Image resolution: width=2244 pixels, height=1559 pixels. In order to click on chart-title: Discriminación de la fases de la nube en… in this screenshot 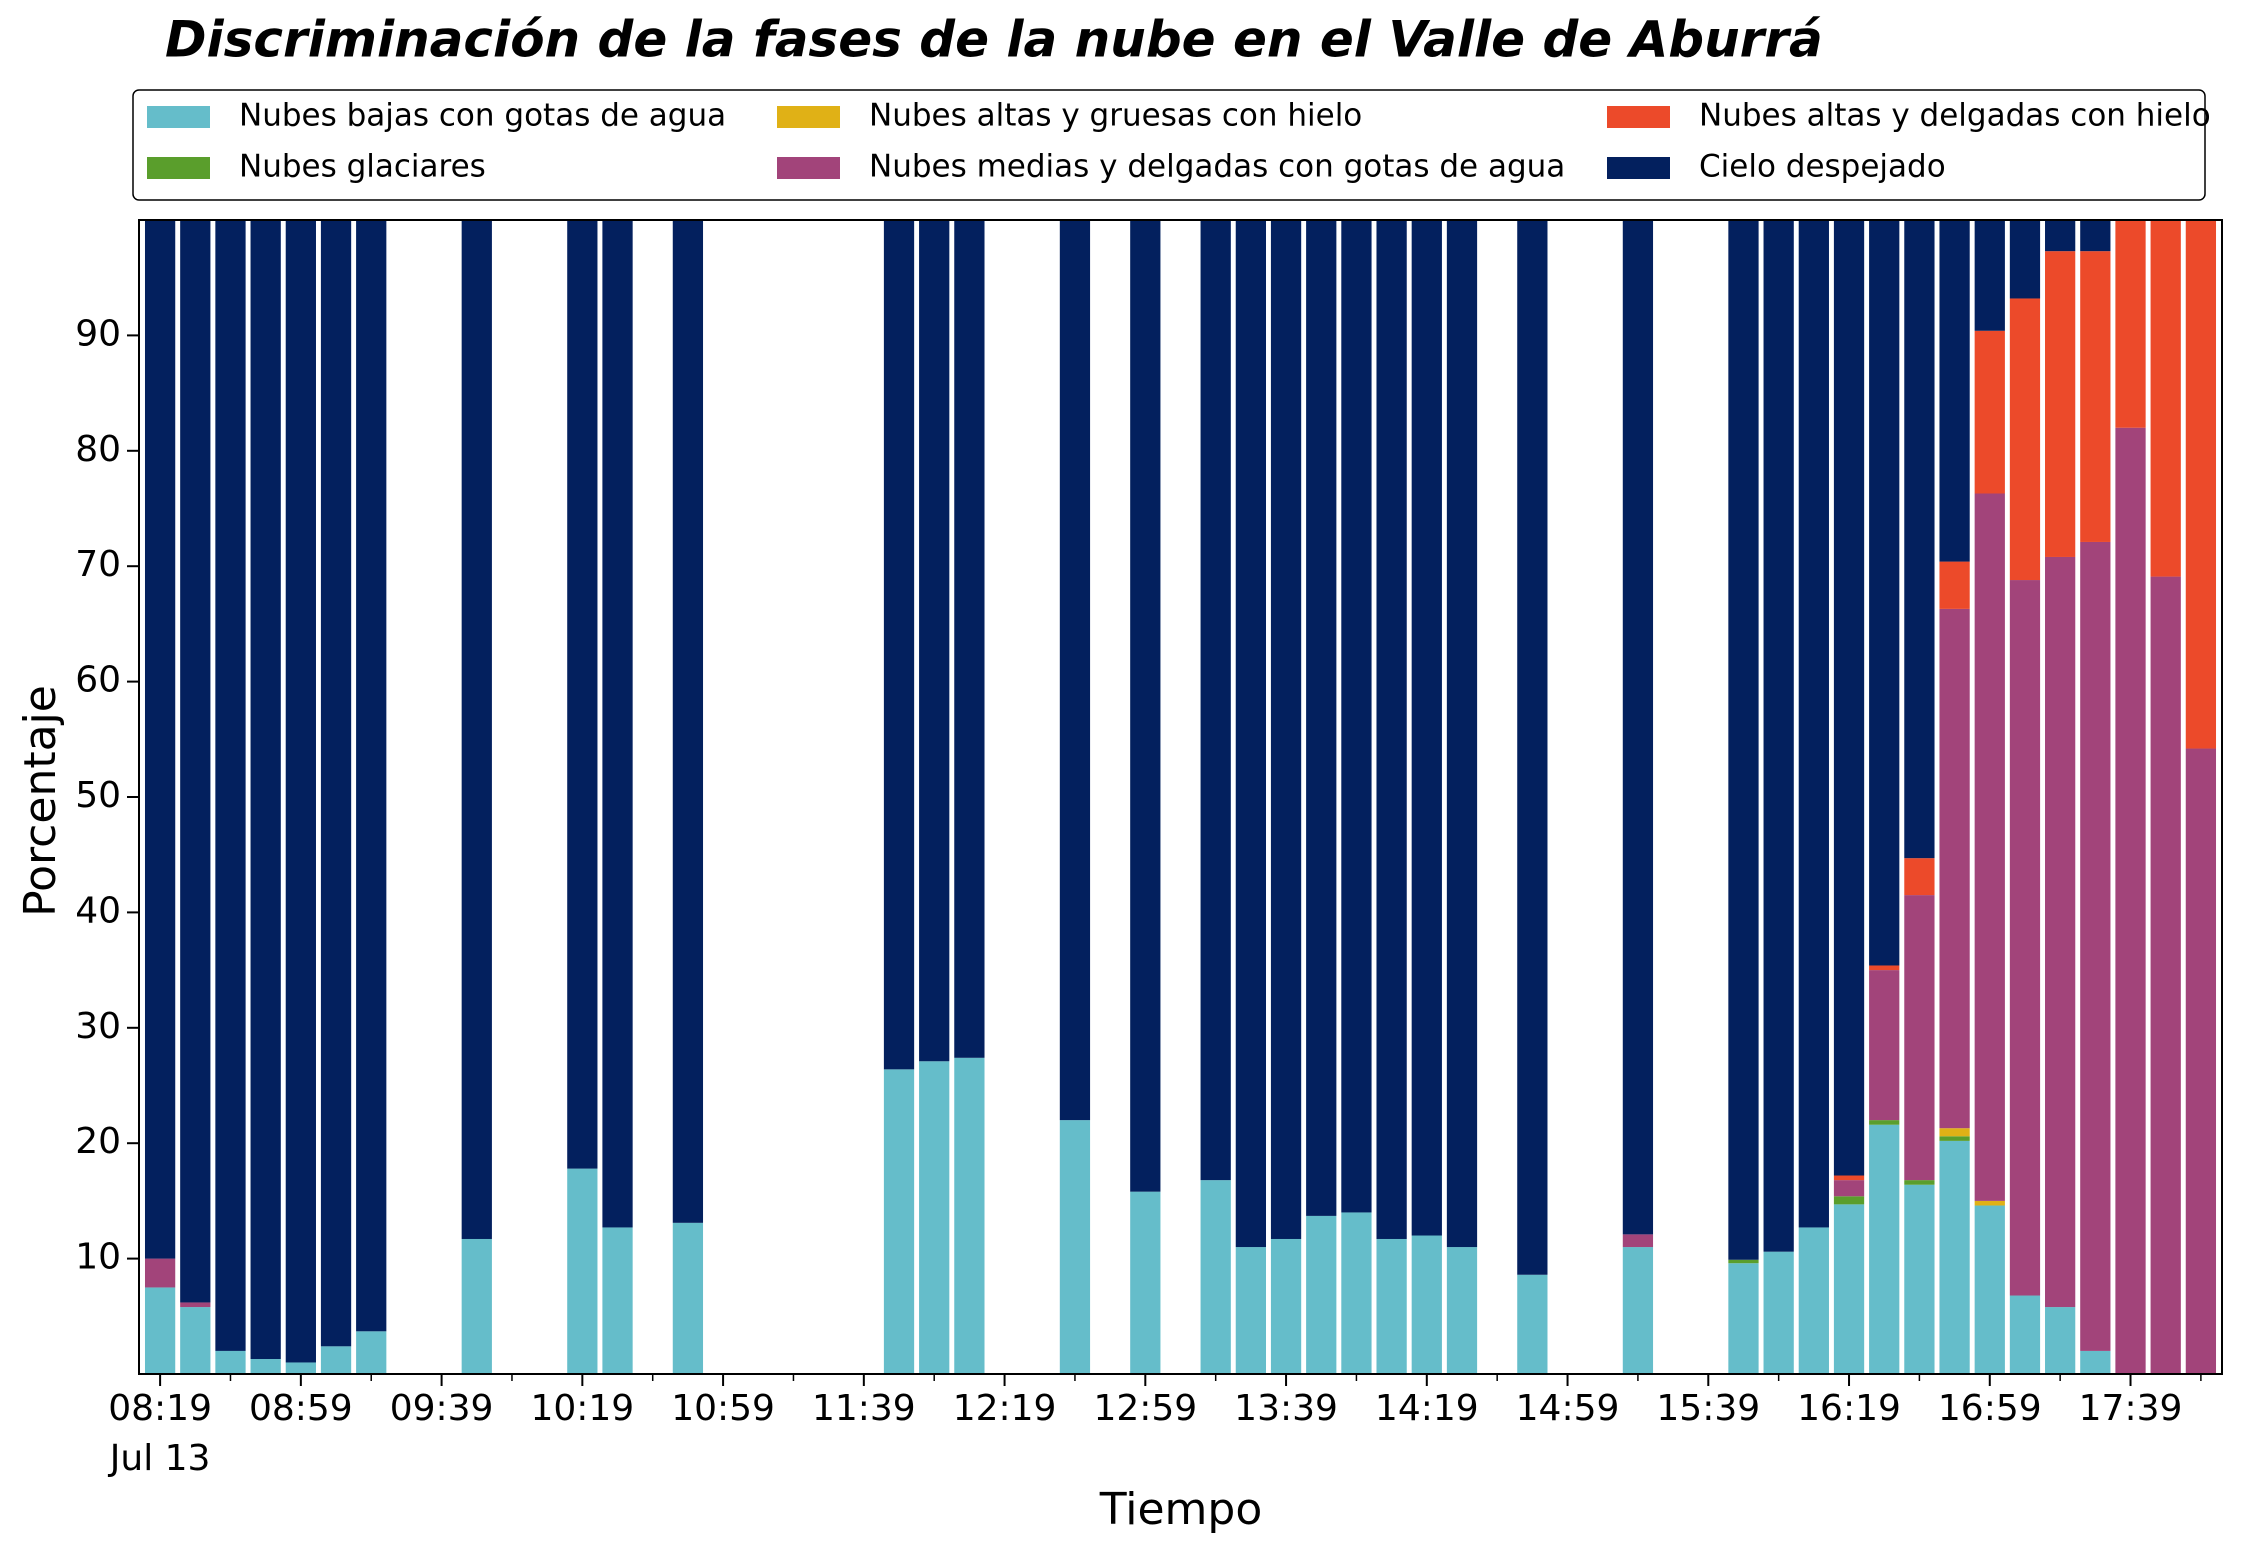, I will do `click(994, 40)`.